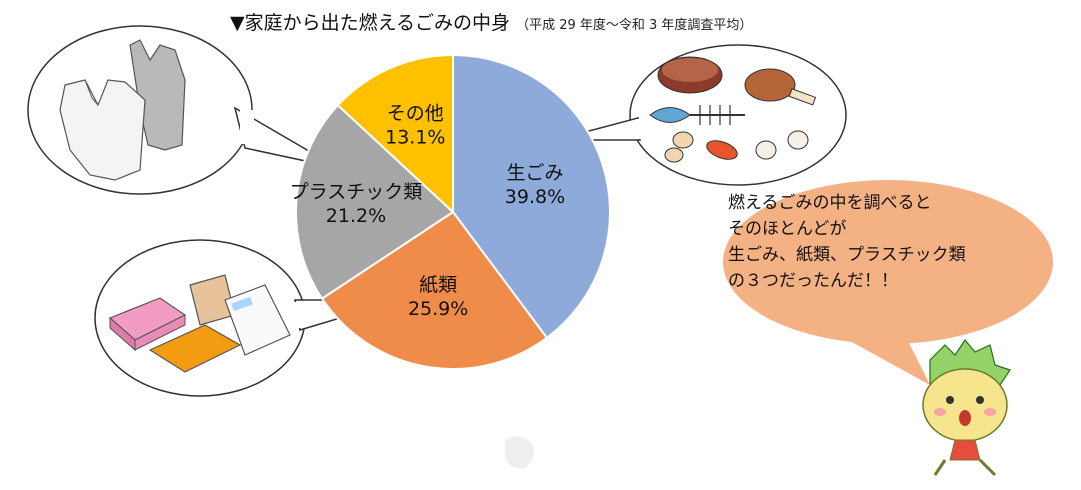  What do you see at coordinates (356, 192) in the screenshot?
I see `slice-label-2: プラスチック類` at bounding box center [356, 192].